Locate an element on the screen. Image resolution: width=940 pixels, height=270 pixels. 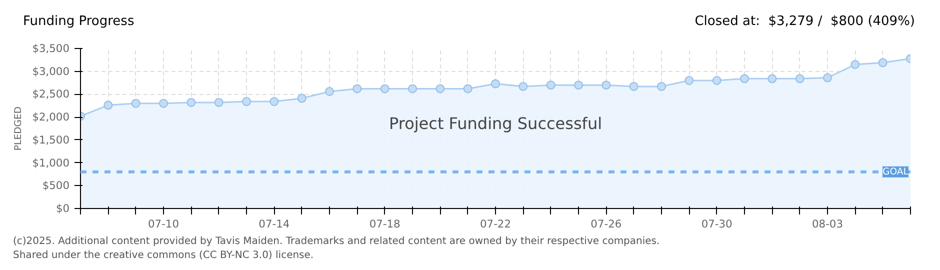
y-tick-label: $1,500 is located at coordinates (51, 139).